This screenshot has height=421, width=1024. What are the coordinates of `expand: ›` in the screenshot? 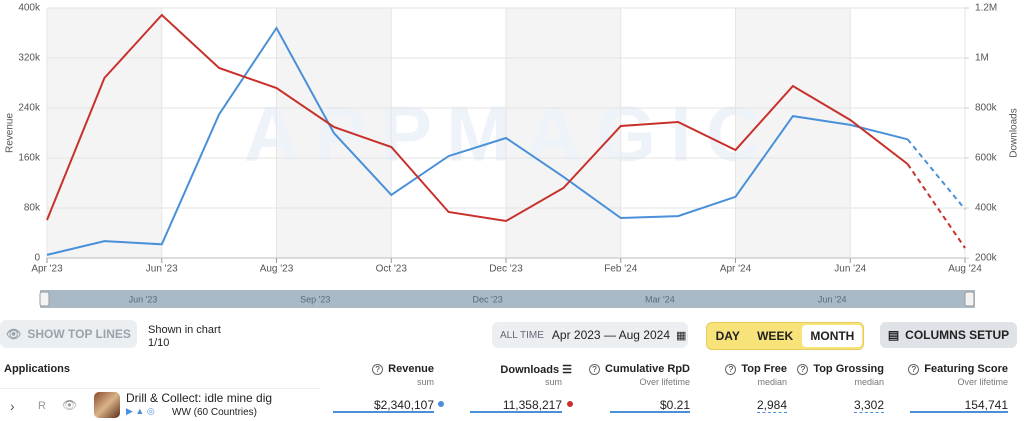 It's located at (12, 406).